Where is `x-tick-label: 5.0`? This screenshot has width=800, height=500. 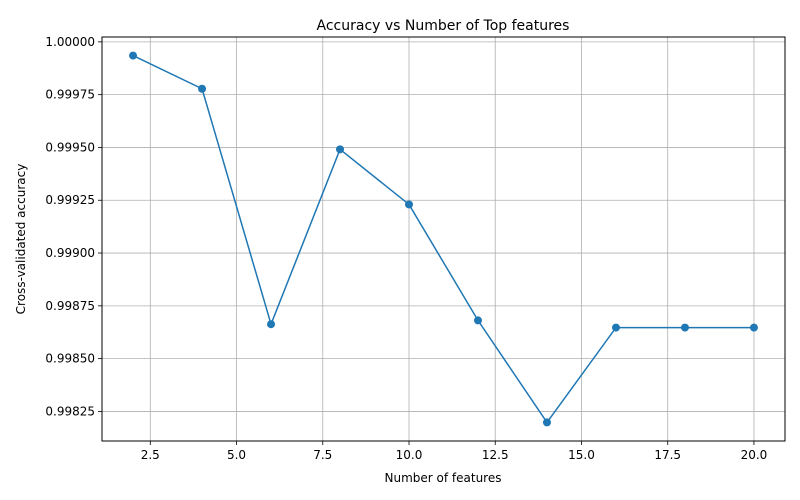 x-tick-label: 5.0 is located at coordinates (236, 455).